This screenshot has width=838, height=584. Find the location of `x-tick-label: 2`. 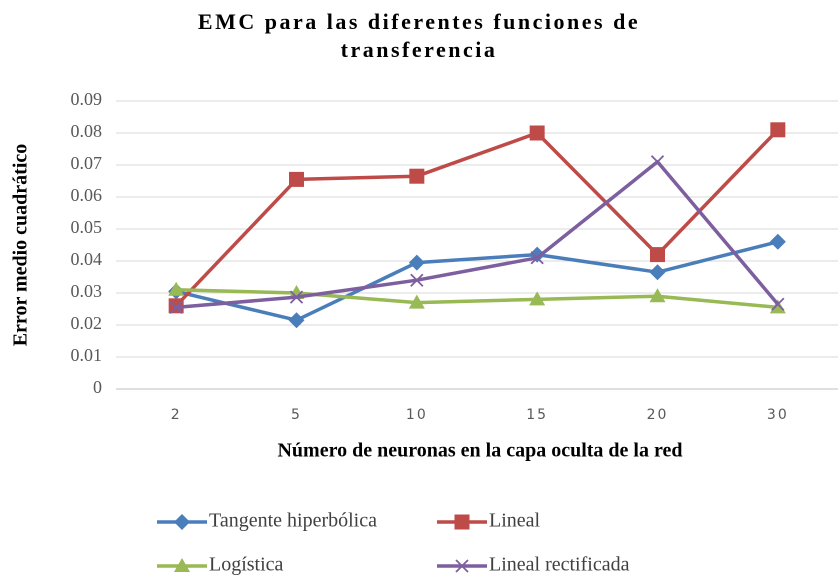

x-tick-label: 2 is located at coordinates (176, 415).